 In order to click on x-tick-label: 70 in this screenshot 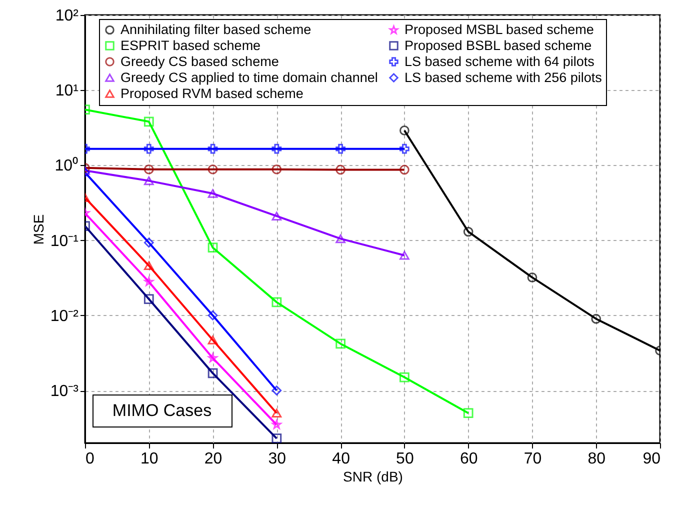, I will do `click(533, 459)`.